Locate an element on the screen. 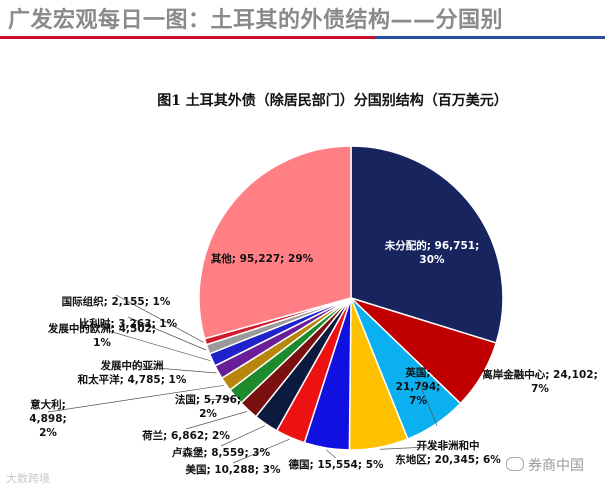 The image size is (605, 492). watermark-bottom-right: 券商中国 is located at coordinates (545, 465).